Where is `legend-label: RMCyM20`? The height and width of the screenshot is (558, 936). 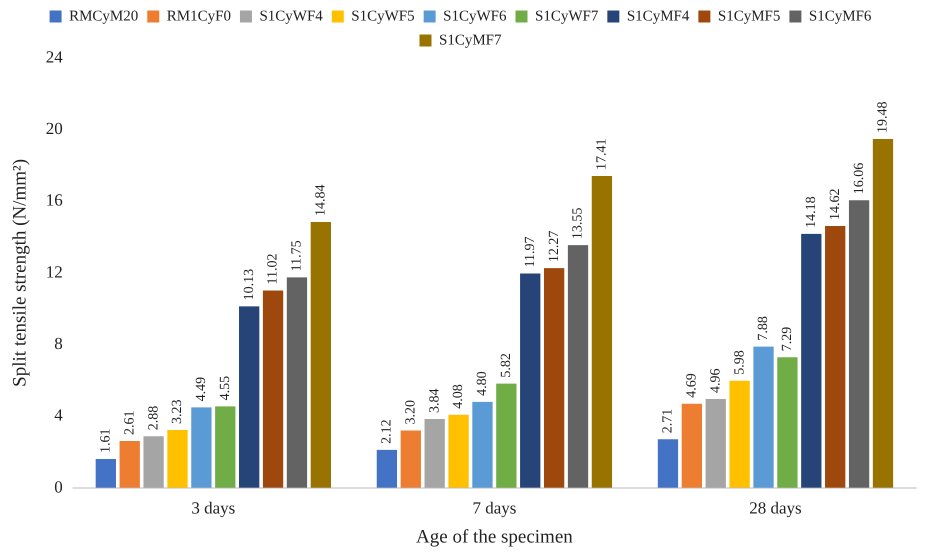
legend-label: RMCyM20 is located at coordinates (103, 16).